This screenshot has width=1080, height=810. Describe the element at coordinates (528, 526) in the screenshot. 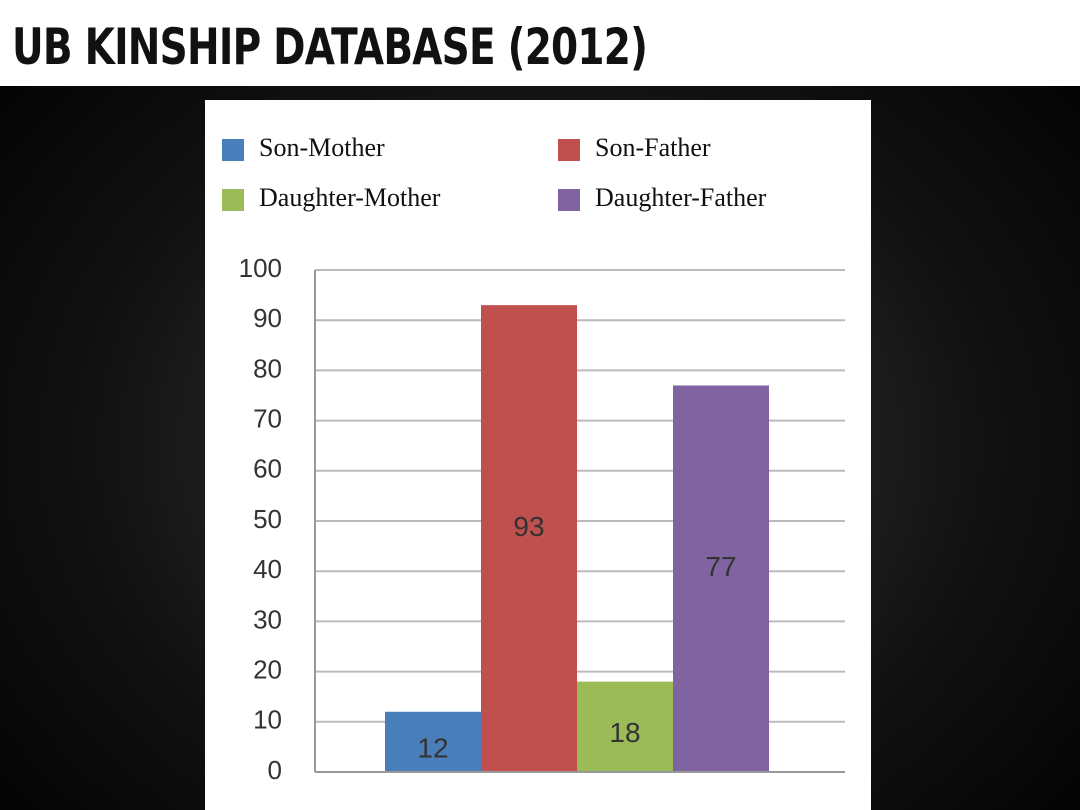

I see `data-label: 93` at that location.